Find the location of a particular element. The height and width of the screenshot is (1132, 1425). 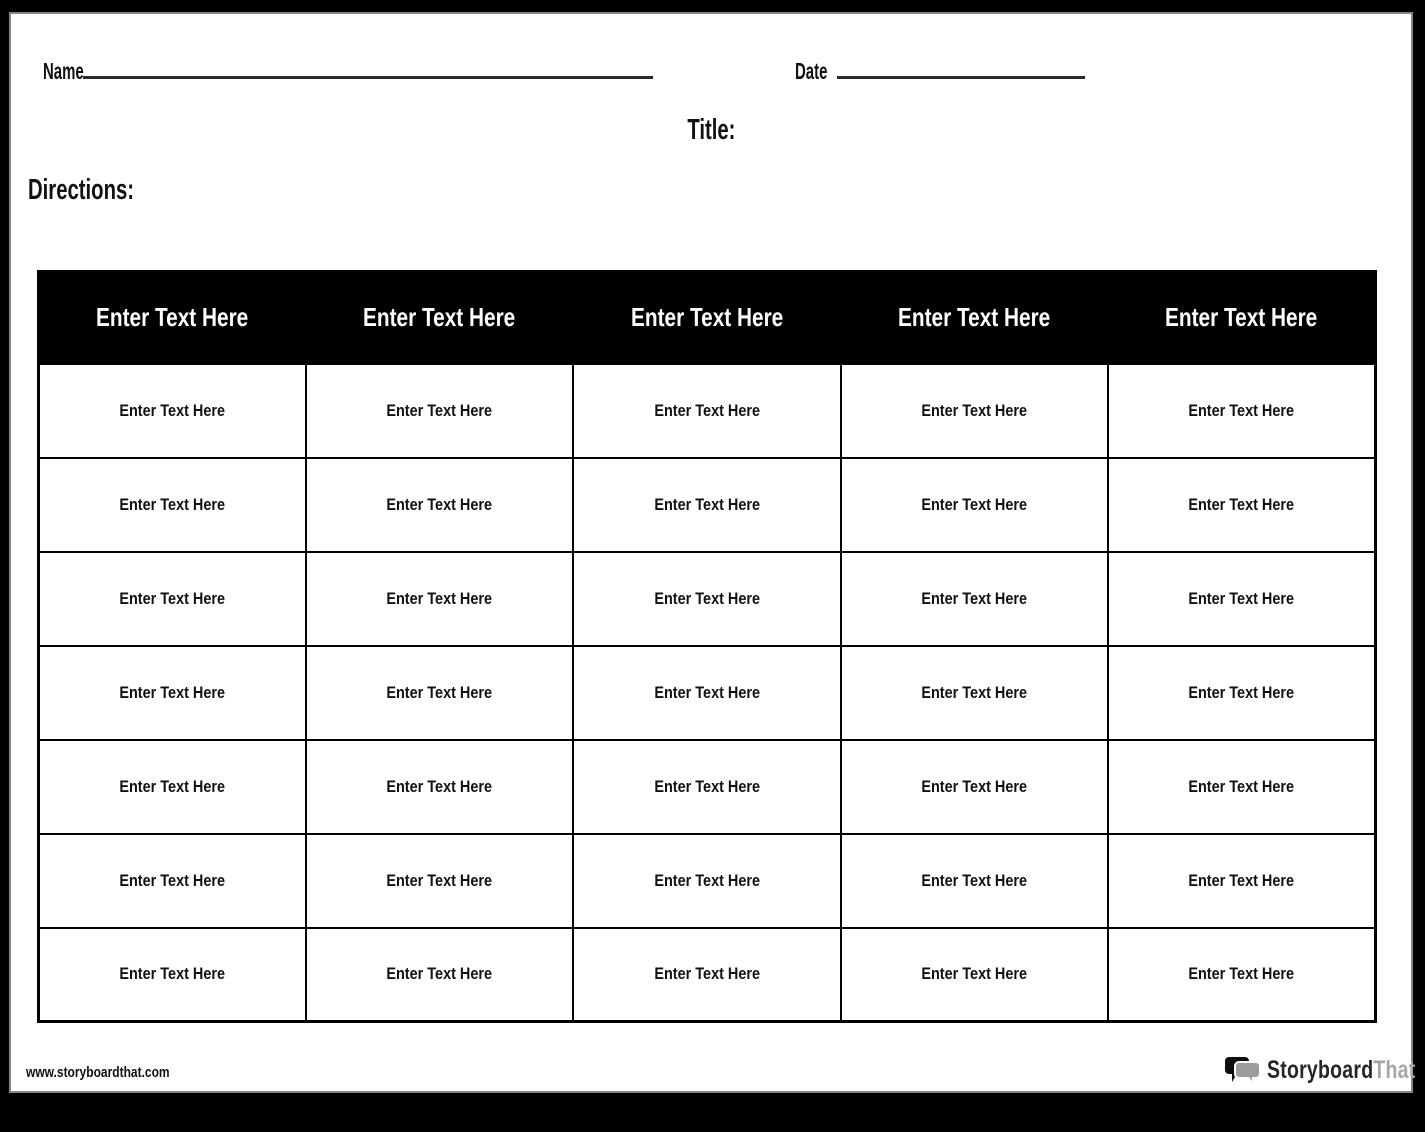

website-url: www.storyboardthat.com is located at coordinates (98, 1072).